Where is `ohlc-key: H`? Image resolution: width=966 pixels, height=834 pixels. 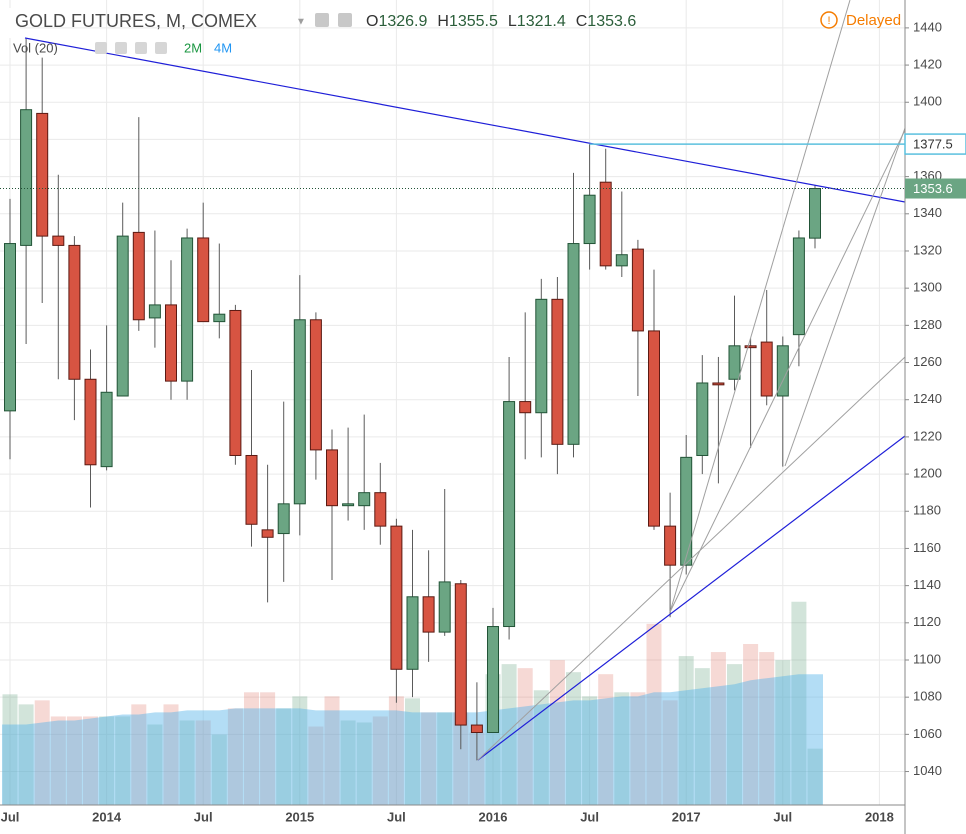
ohlc-key: H is located at coordinates (443, 21).